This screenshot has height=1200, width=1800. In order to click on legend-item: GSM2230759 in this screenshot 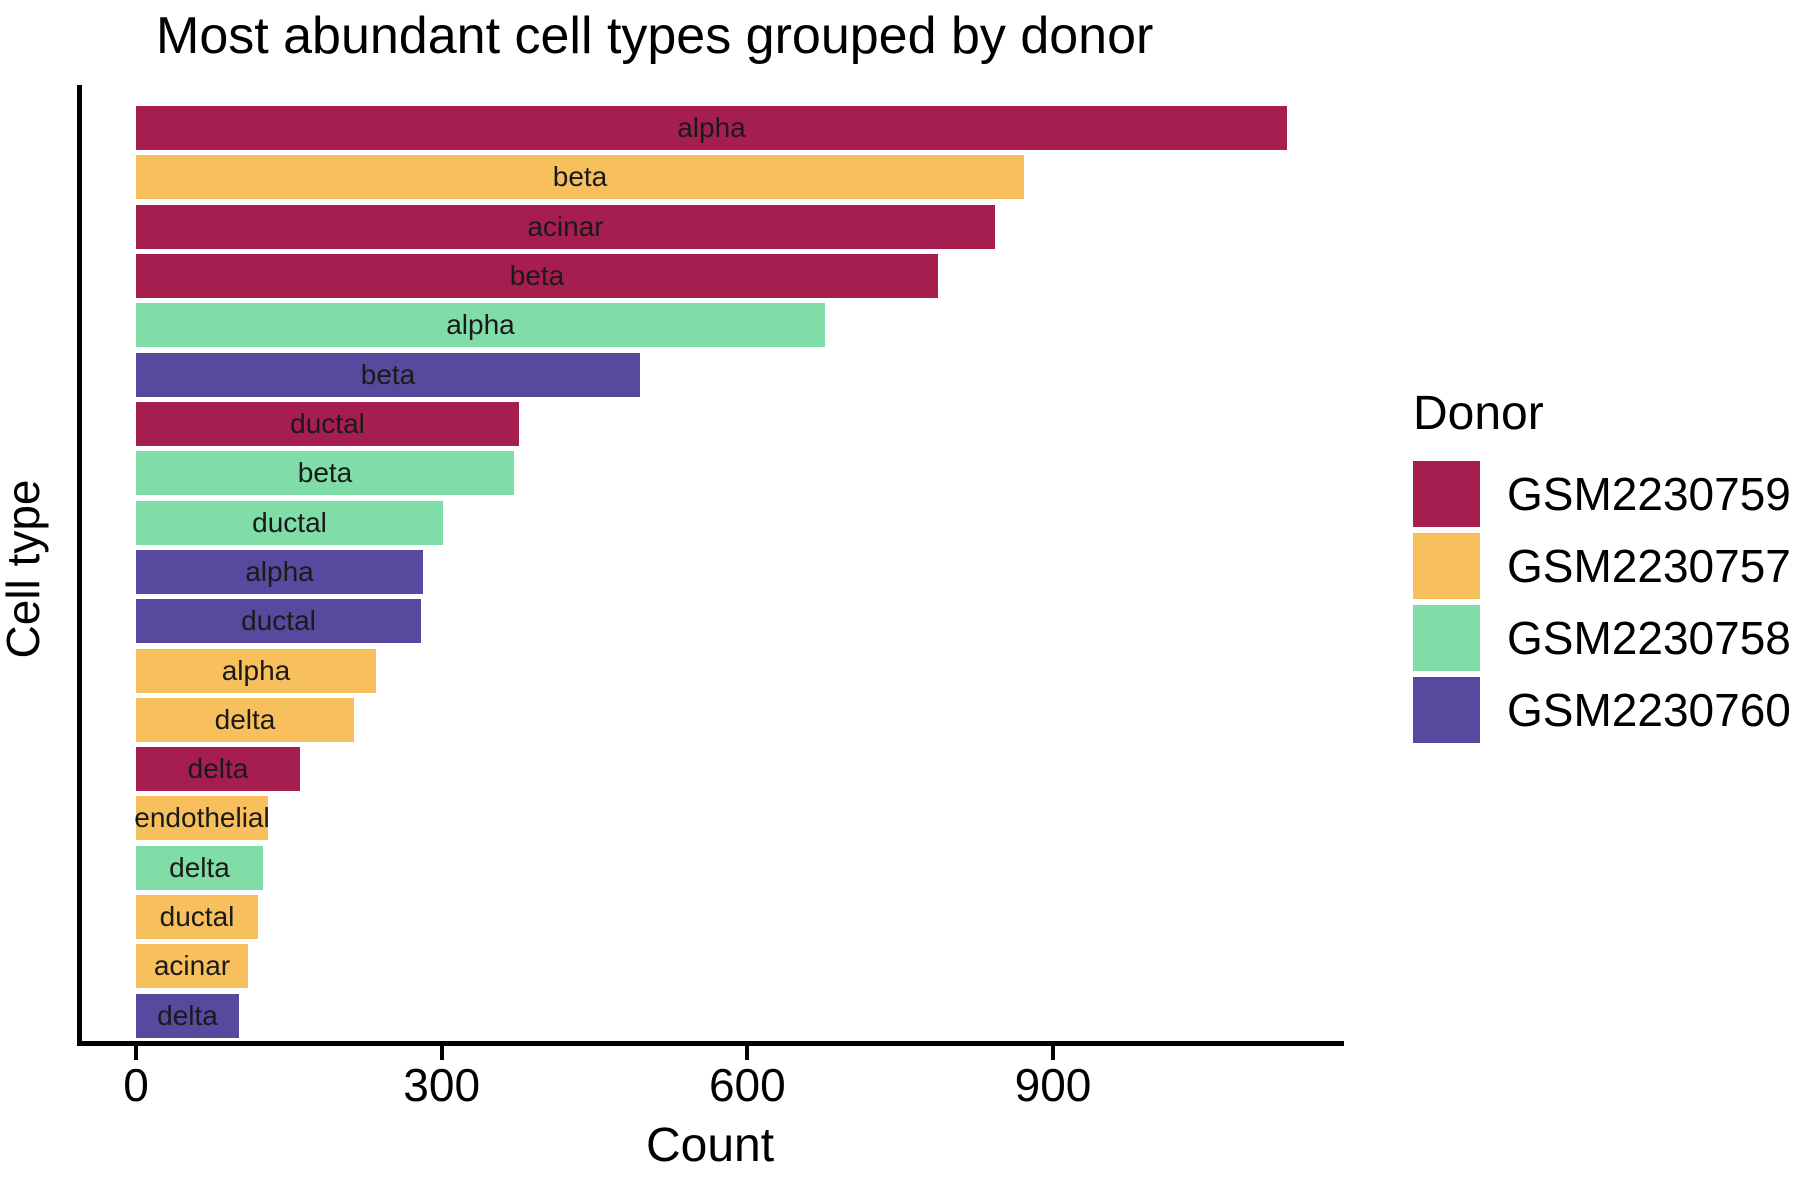, I will do `click(1602, 494)`.